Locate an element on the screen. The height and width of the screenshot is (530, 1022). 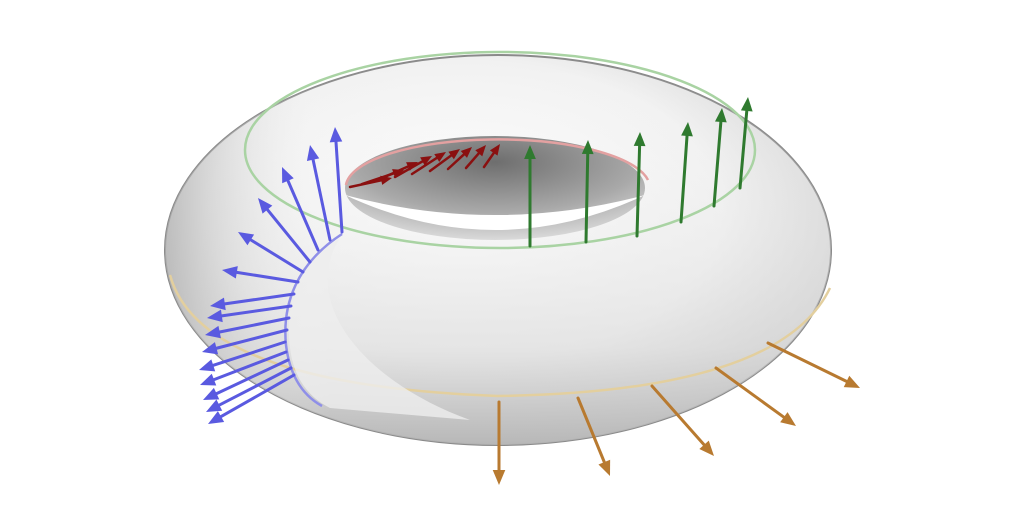
meridian-curve is located at coordinates (313, 320).